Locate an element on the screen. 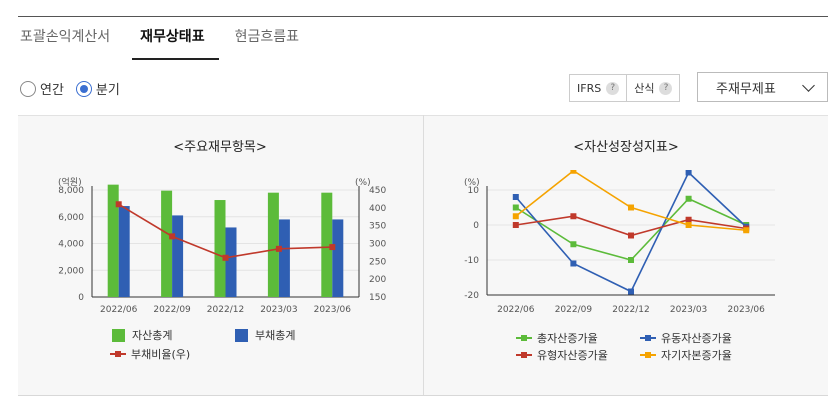 This screenshot has height=405, width=834. legend-tangible-assets-growth-label: 유형자산증가율 is located at coordinates (572, 355).